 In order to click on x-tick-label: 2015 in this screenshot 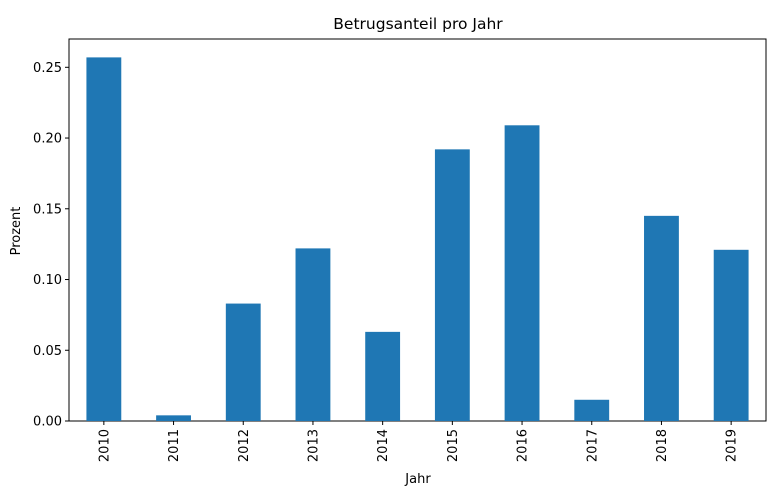, I will do `click(453, 445)`.